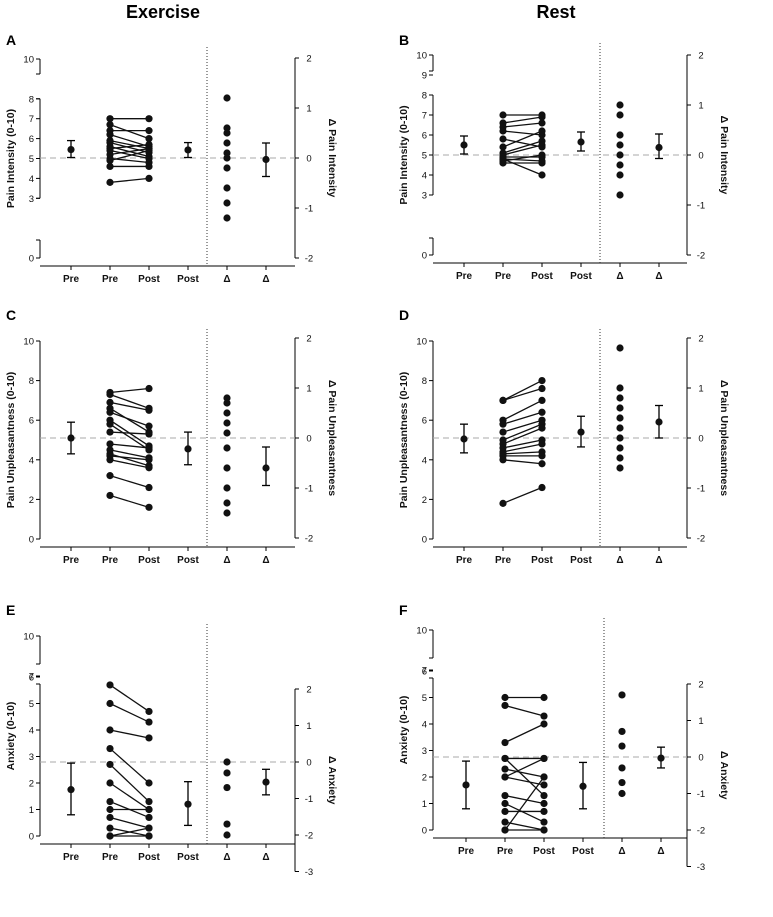 This screenshot has height=917, width=773. What do you see at coordinates (308, 109) in the screenshot?
I see `y2-tick-label: 1` at bounding box center [308, 109].